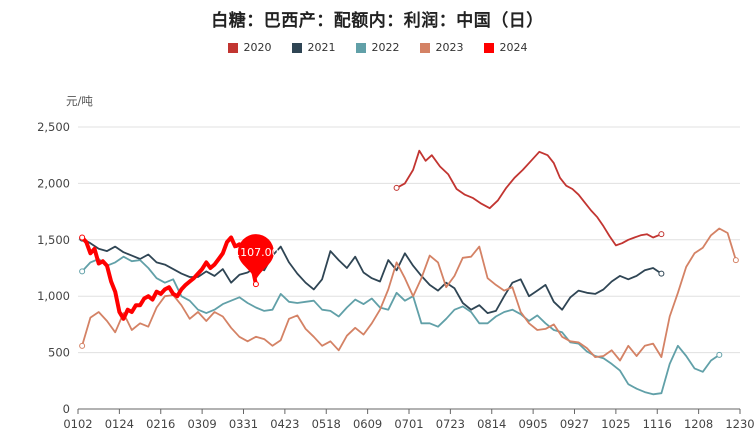 This screenshot has height=436, width=755. I want to click on x-tick-label: 0518, so click(326, 424).